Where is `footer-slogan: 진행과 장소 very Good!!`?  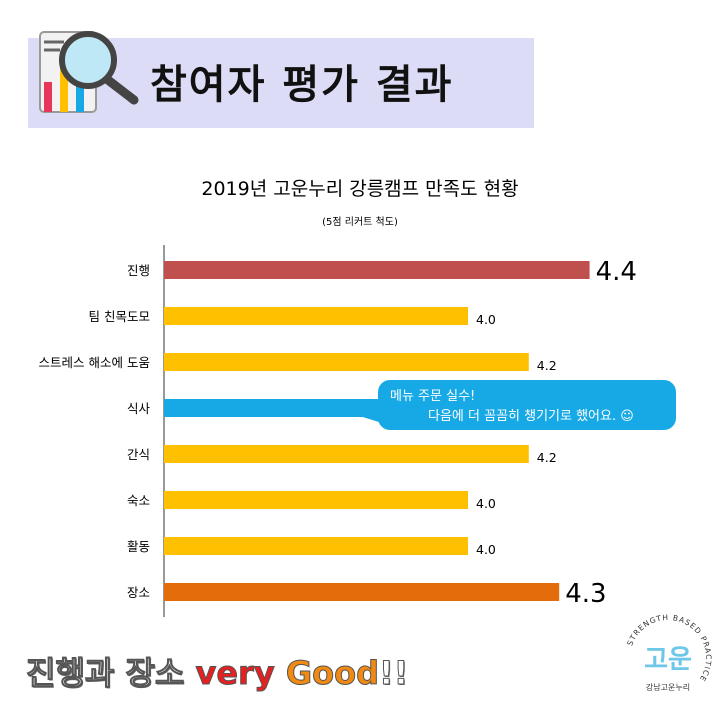 footer-slogan: 진행과 장소 very Good!! is located at coordinates (217, 671).